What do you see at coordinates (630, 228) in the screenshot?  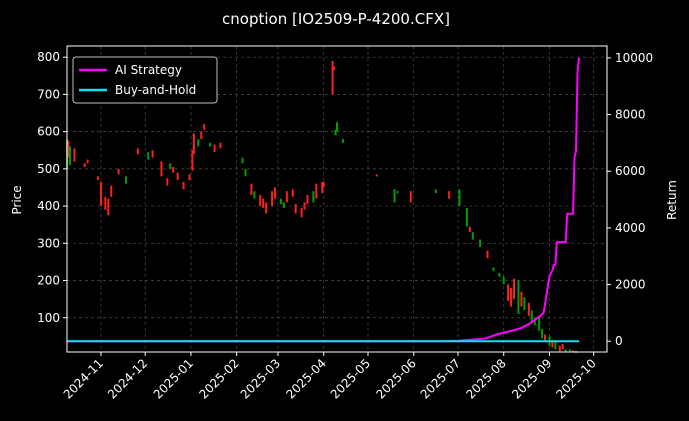 I see `y2-tick-label: 4000` at bounding box center [630, 228].